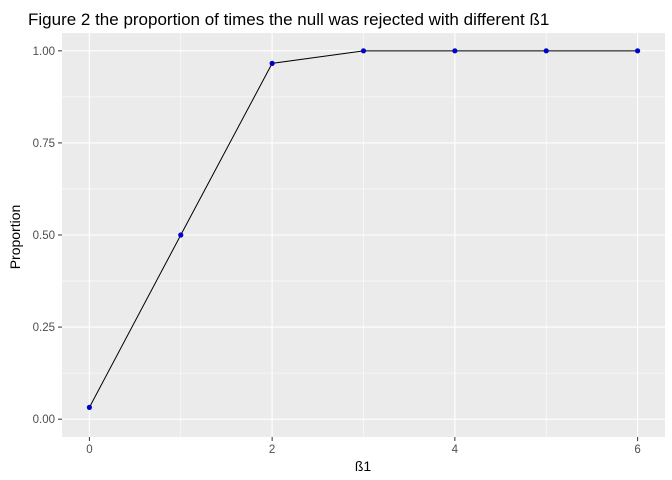 The image size is (672, 480). Describe the element at coordinates (455, 450) in the screenshot. I see `x-tick-label: 4` at that location.